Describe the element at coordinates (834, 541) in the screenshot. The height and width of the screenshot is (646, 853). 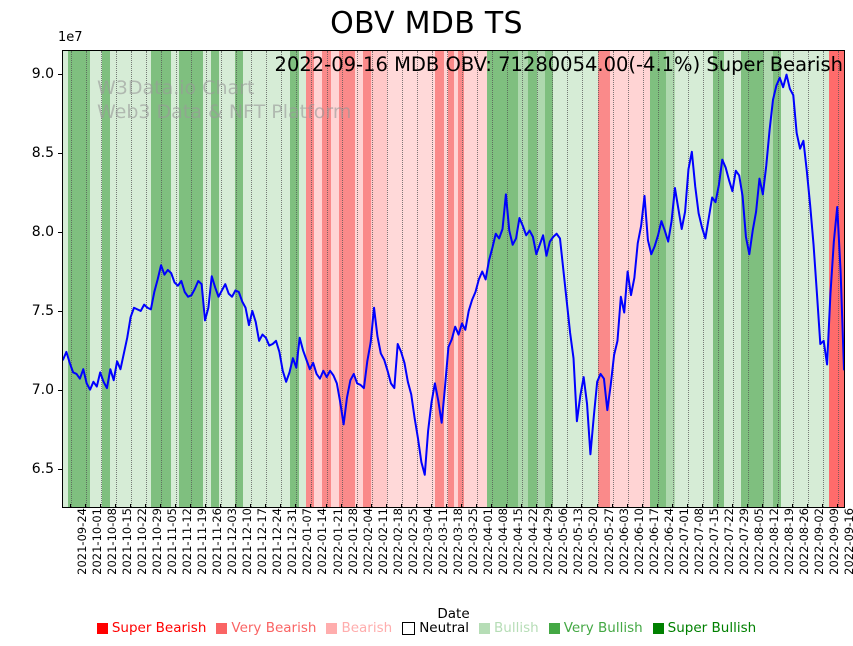
I see `x-axis-tick-label: 2022-09-09` at that location.